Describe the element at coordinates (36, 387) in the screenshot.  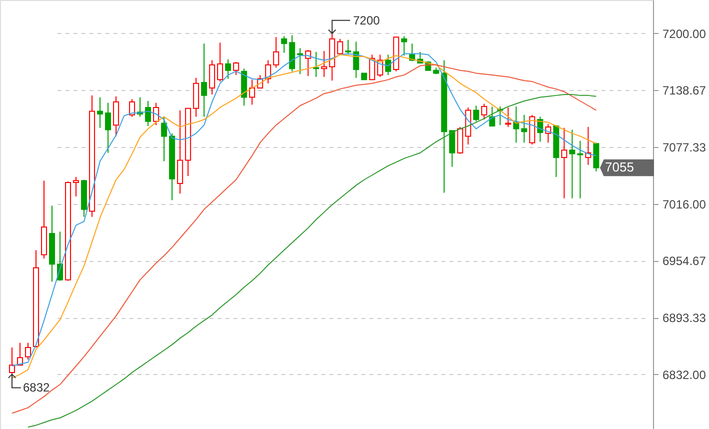
I see `annotation: 6832` at that location.